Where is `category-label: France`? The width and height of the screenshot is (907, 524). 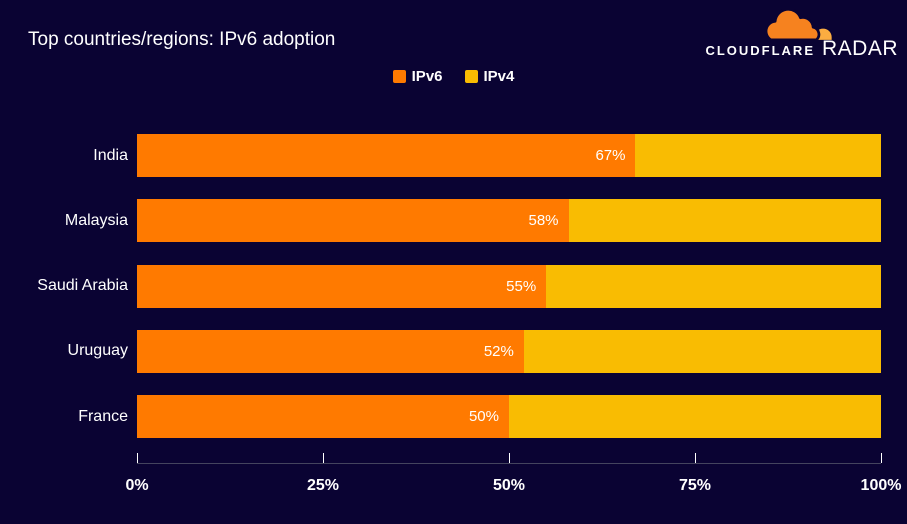
category-label: France is located at coordinates (103, 416).